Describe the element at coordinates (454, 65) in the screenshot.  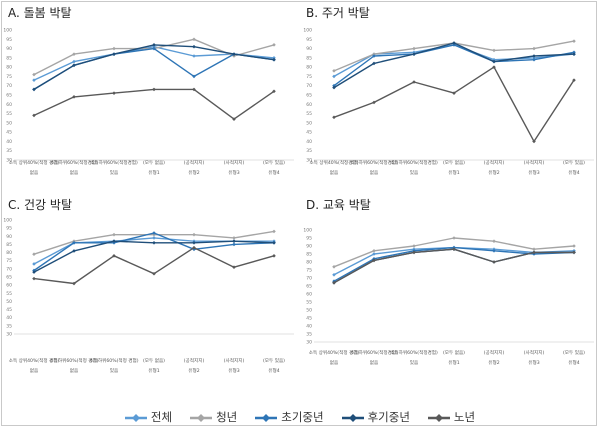
I see `series-line-후기중년` at that location.